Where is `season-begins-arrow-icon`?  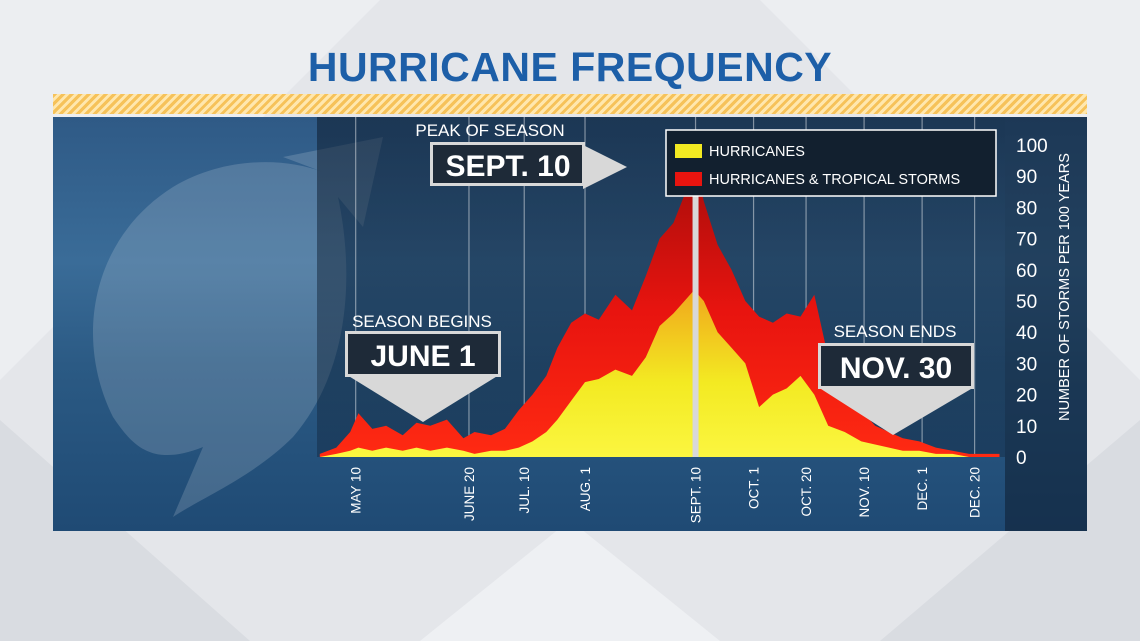 season-begins-arrow-icon is located at coordinates (423, 398).